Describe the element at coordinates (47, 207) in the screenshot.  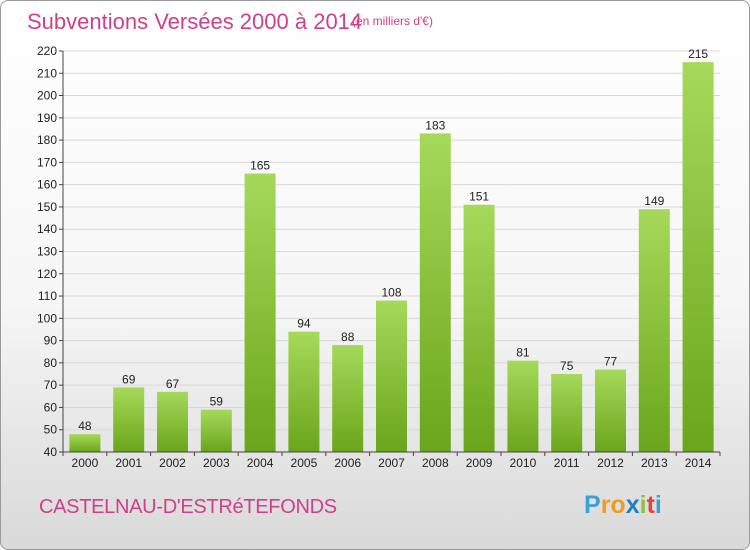
I see `y-tick-label: 150` at that location.